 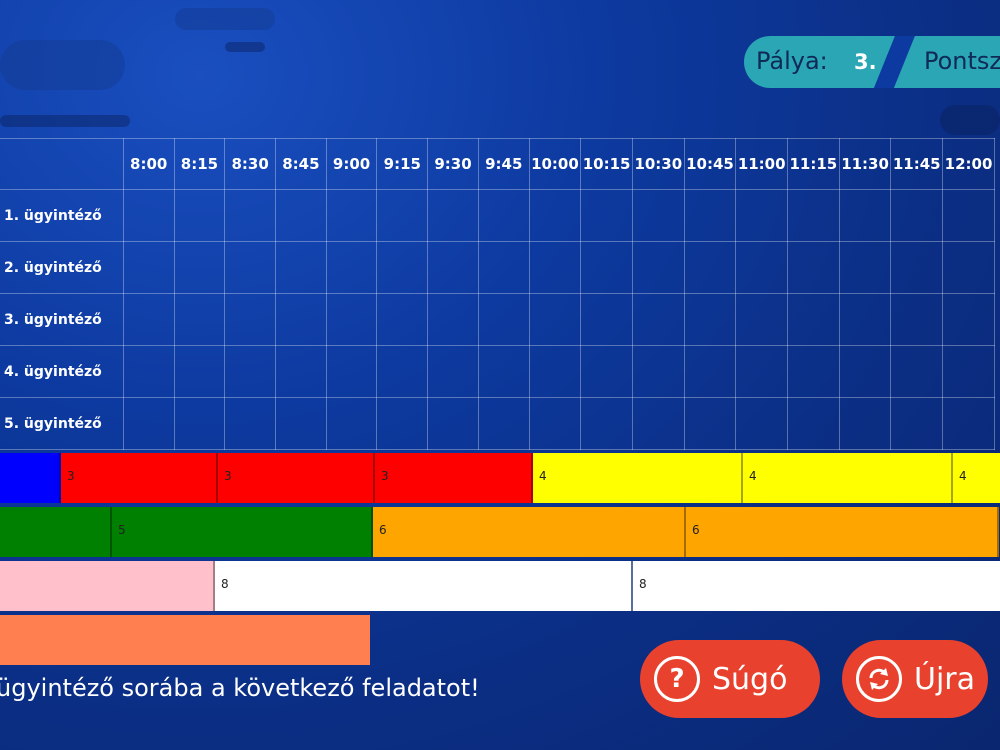 What do you see at coordinates (730, 679) in the screenshot?
I see `help-button: ? Súgó` at bounding box center [730, 679].